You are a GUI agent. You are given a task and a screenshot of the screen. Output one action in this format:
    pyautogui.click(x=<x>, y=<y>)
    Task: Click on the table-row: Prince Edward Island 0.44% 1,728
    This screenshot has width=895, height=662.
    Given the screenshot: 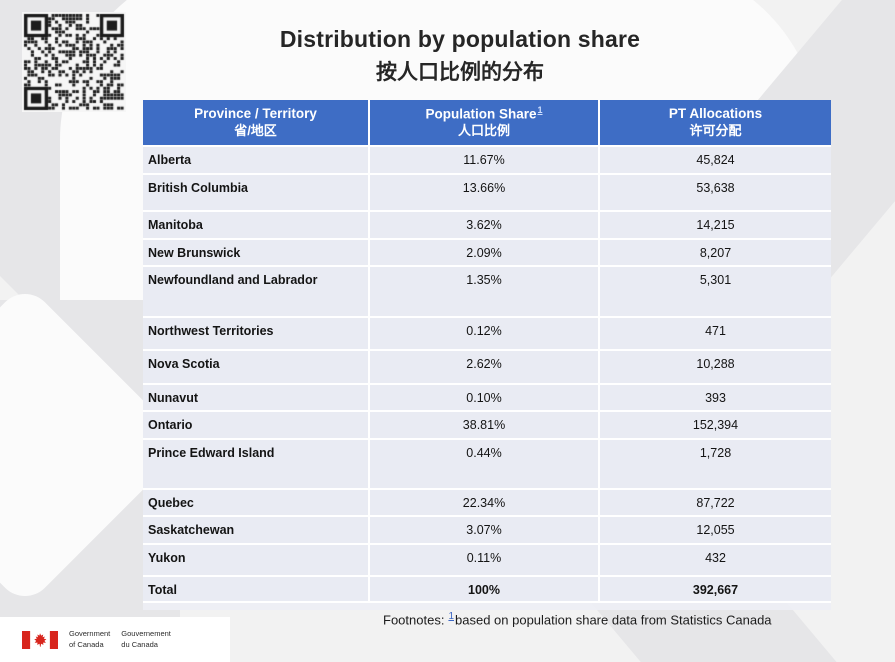 What is the action you would take?
    pyautogui.click(x=487, y=465)
    